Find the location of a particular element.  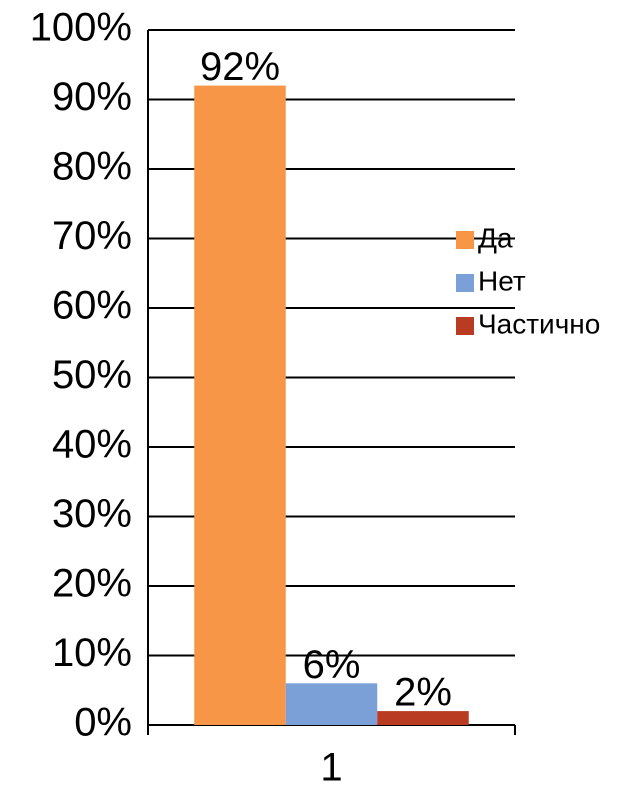

y-tick-label: 20% is located at coordinates (92, 584).